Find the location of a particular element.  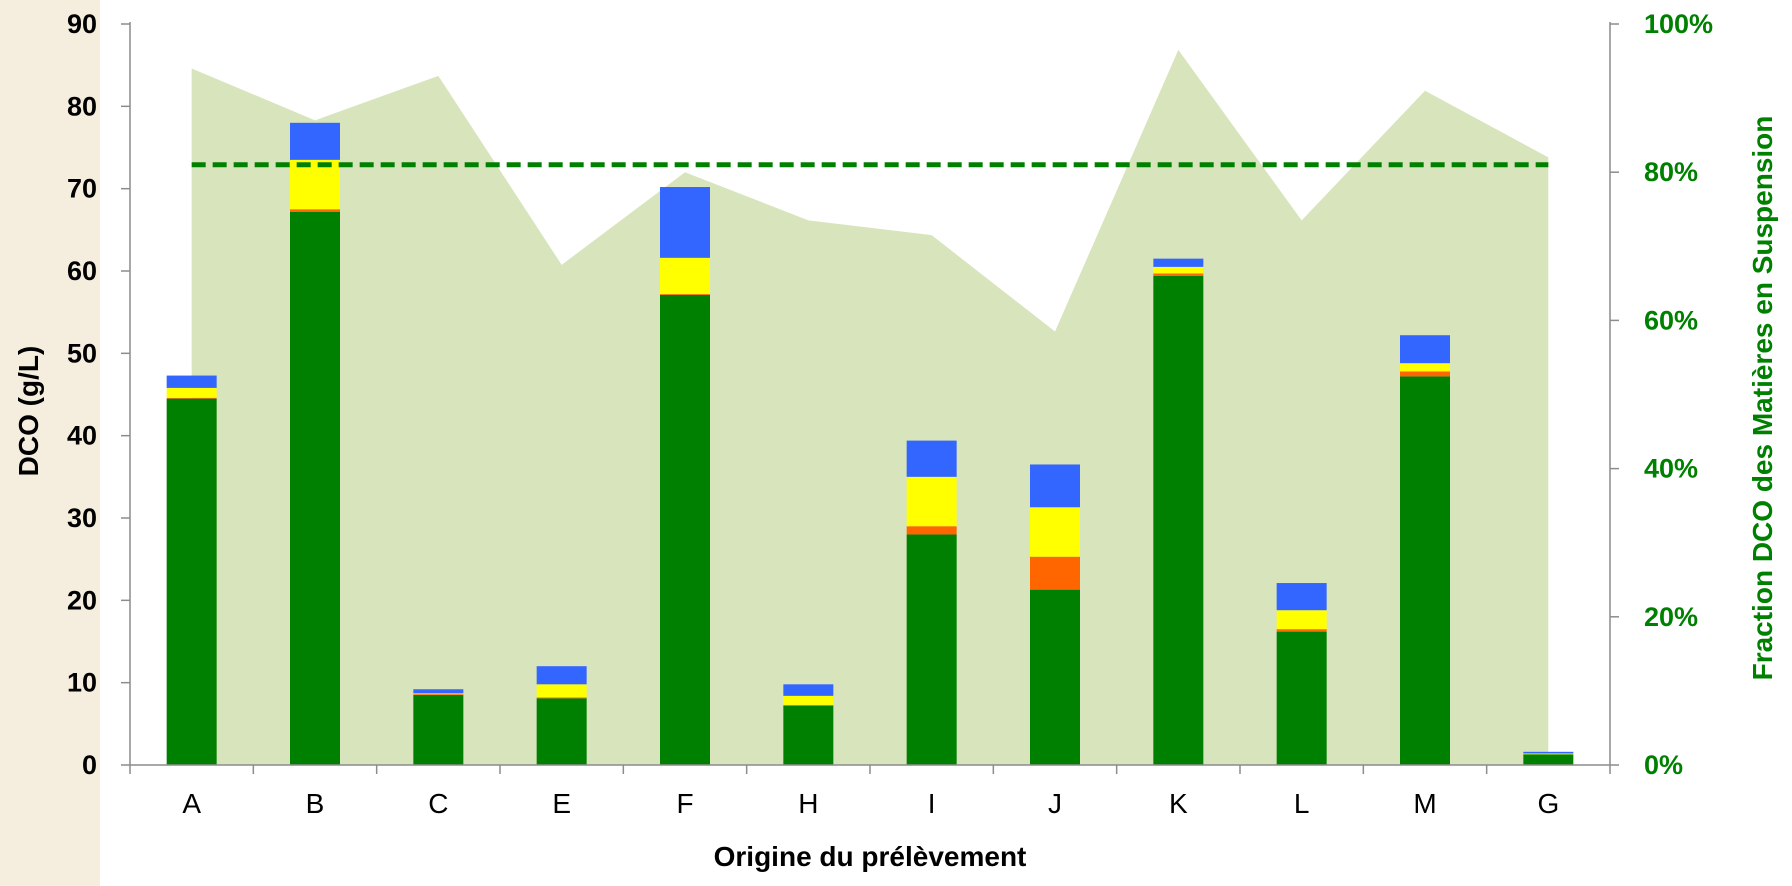

x-tick-label-K: K is located at coordinates (1178, 803).